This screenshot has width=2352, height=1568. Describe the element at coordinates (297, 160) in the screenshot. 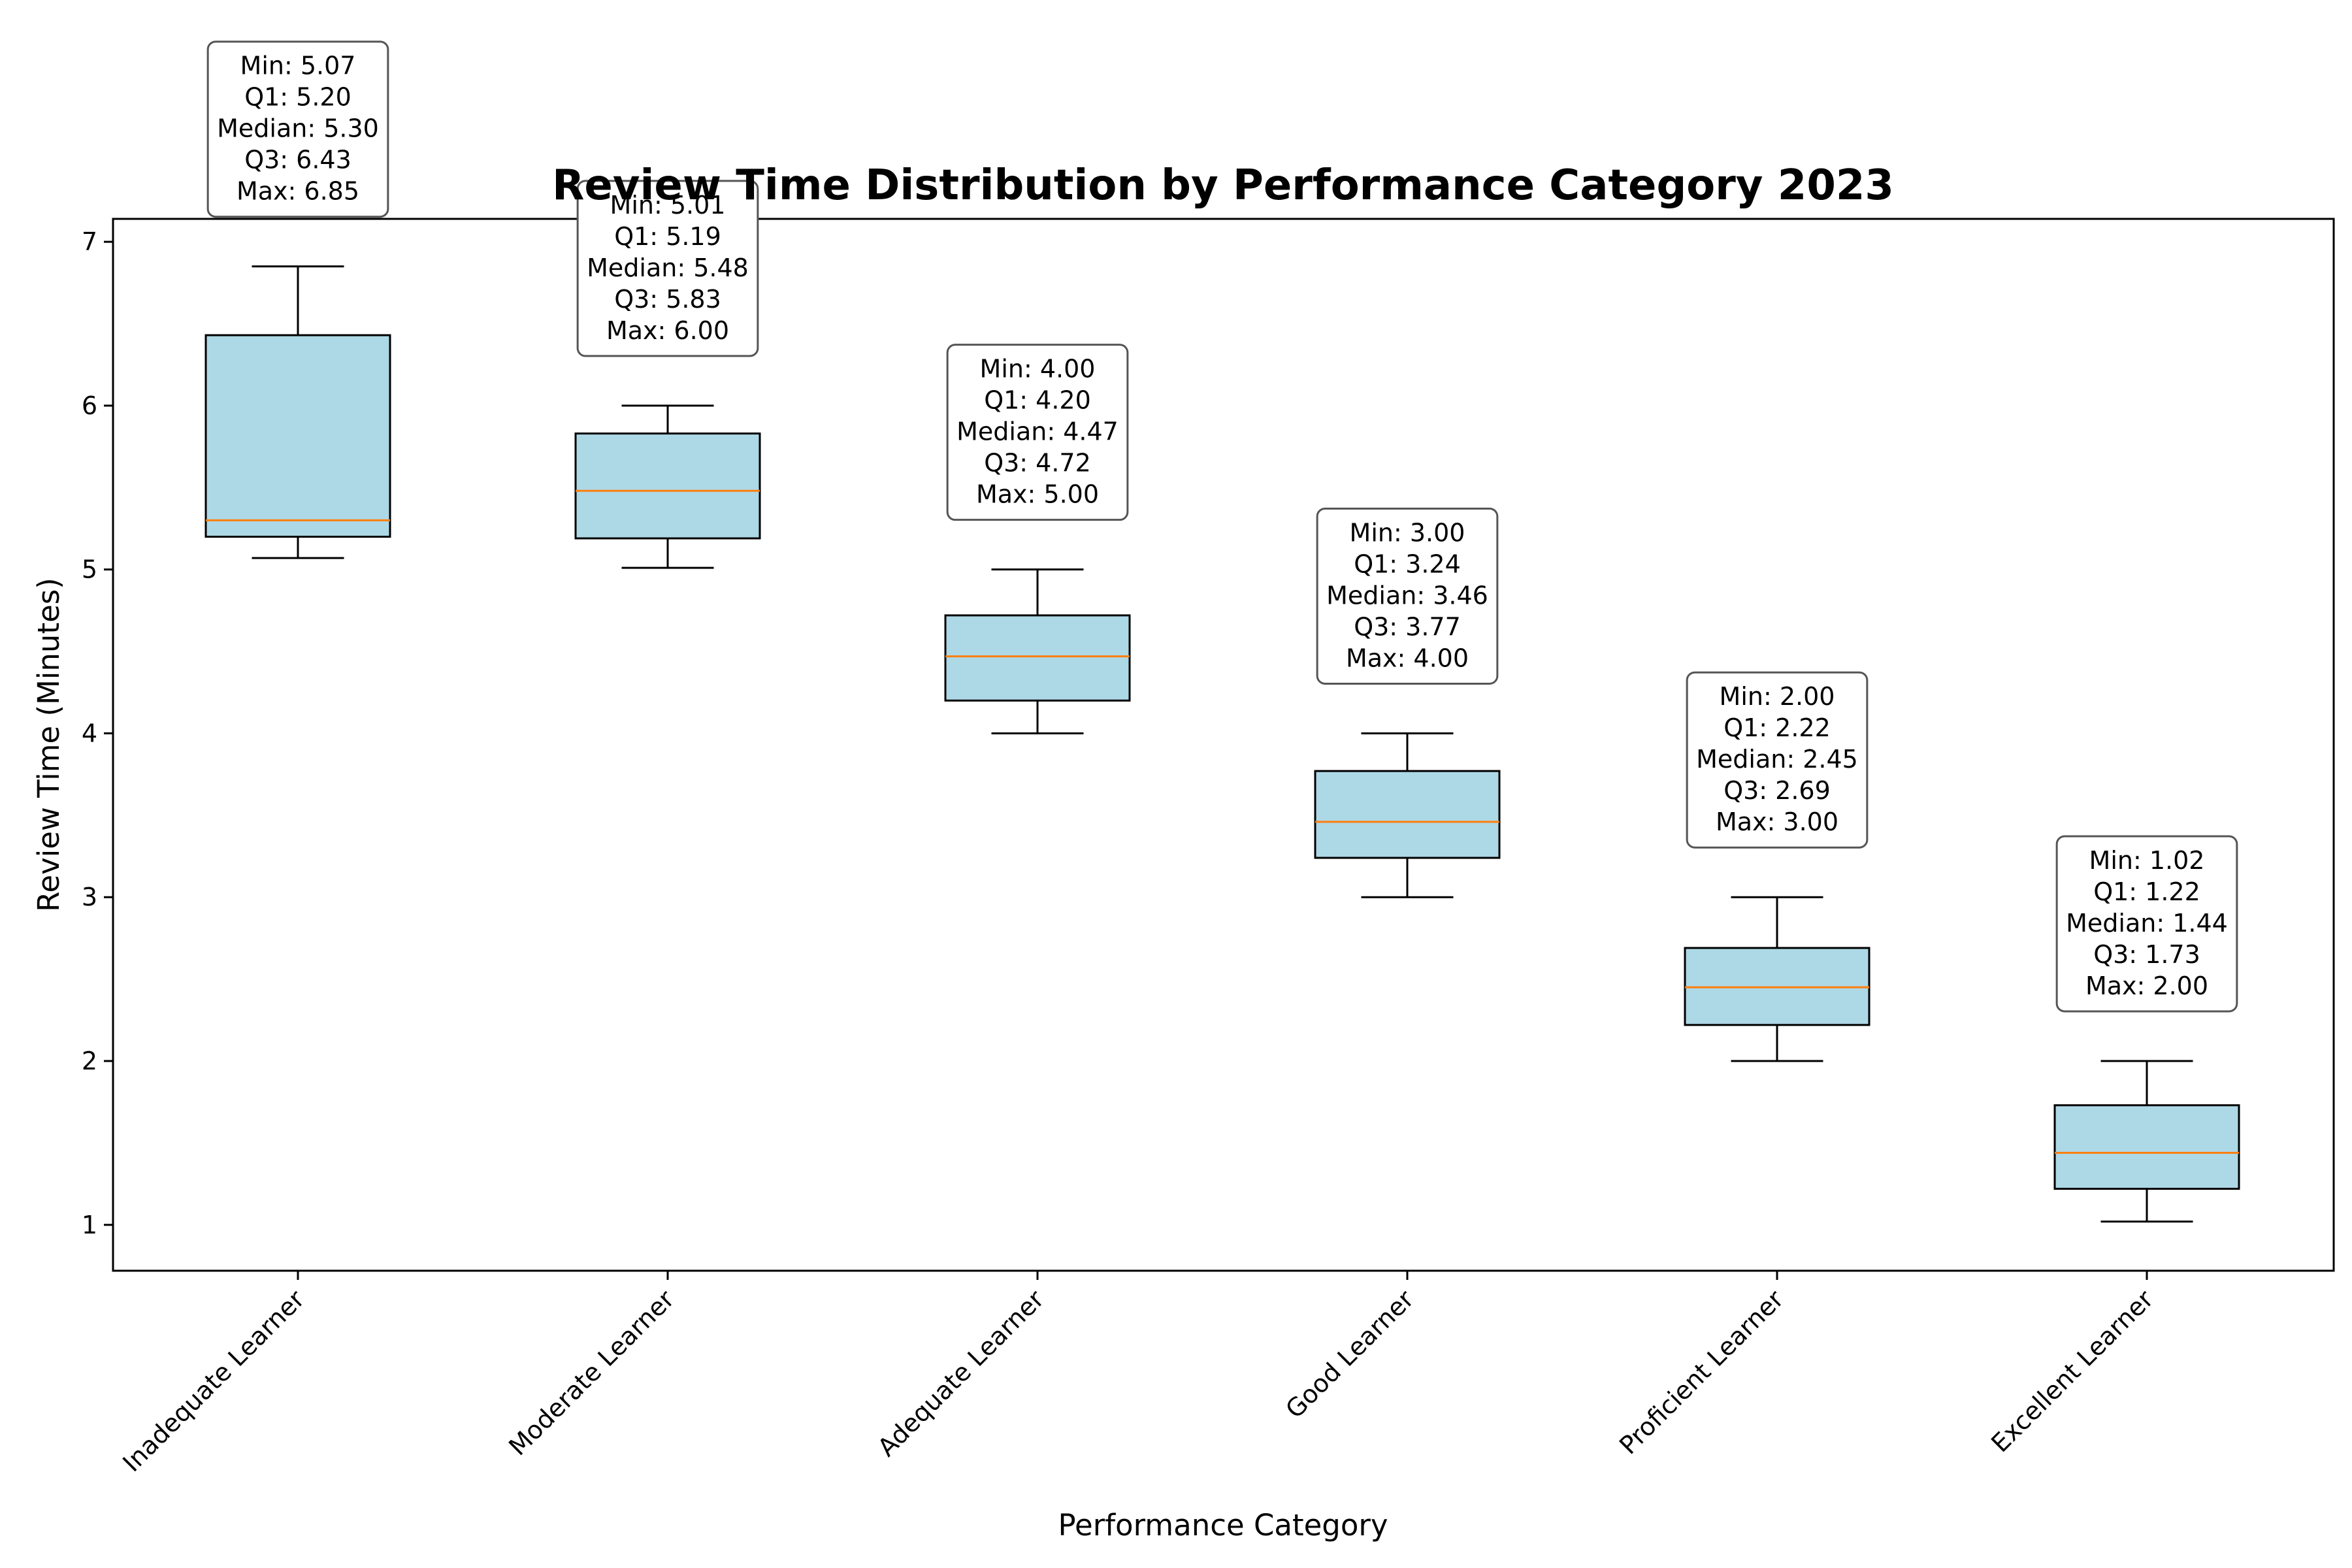

I see `annotation-line: Q3: 6.43` at that location.